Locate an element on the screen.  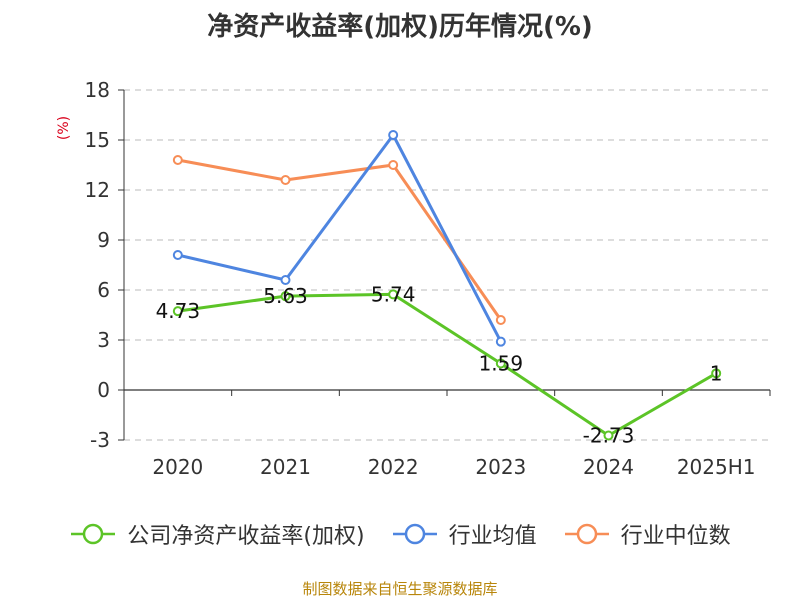
data-label: -2.73 is located at coordinates (609, 436).